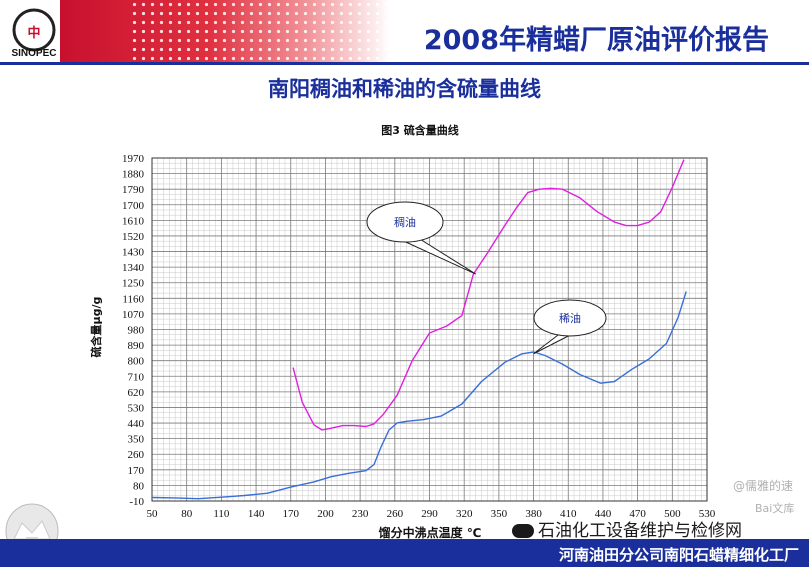 The height and width of the screenshot is (567, 809). What do you see at coordinates (136, 471) in the screenshot?
I see `y-tick-label: 170` at bounding box center [136, 471].